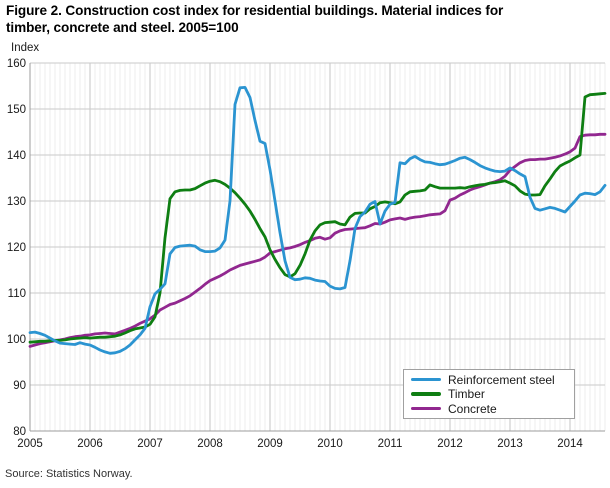 The height and width of the screenshot is (488, 610). I want to click on x-tick-label: 2005, so click(30, 444).